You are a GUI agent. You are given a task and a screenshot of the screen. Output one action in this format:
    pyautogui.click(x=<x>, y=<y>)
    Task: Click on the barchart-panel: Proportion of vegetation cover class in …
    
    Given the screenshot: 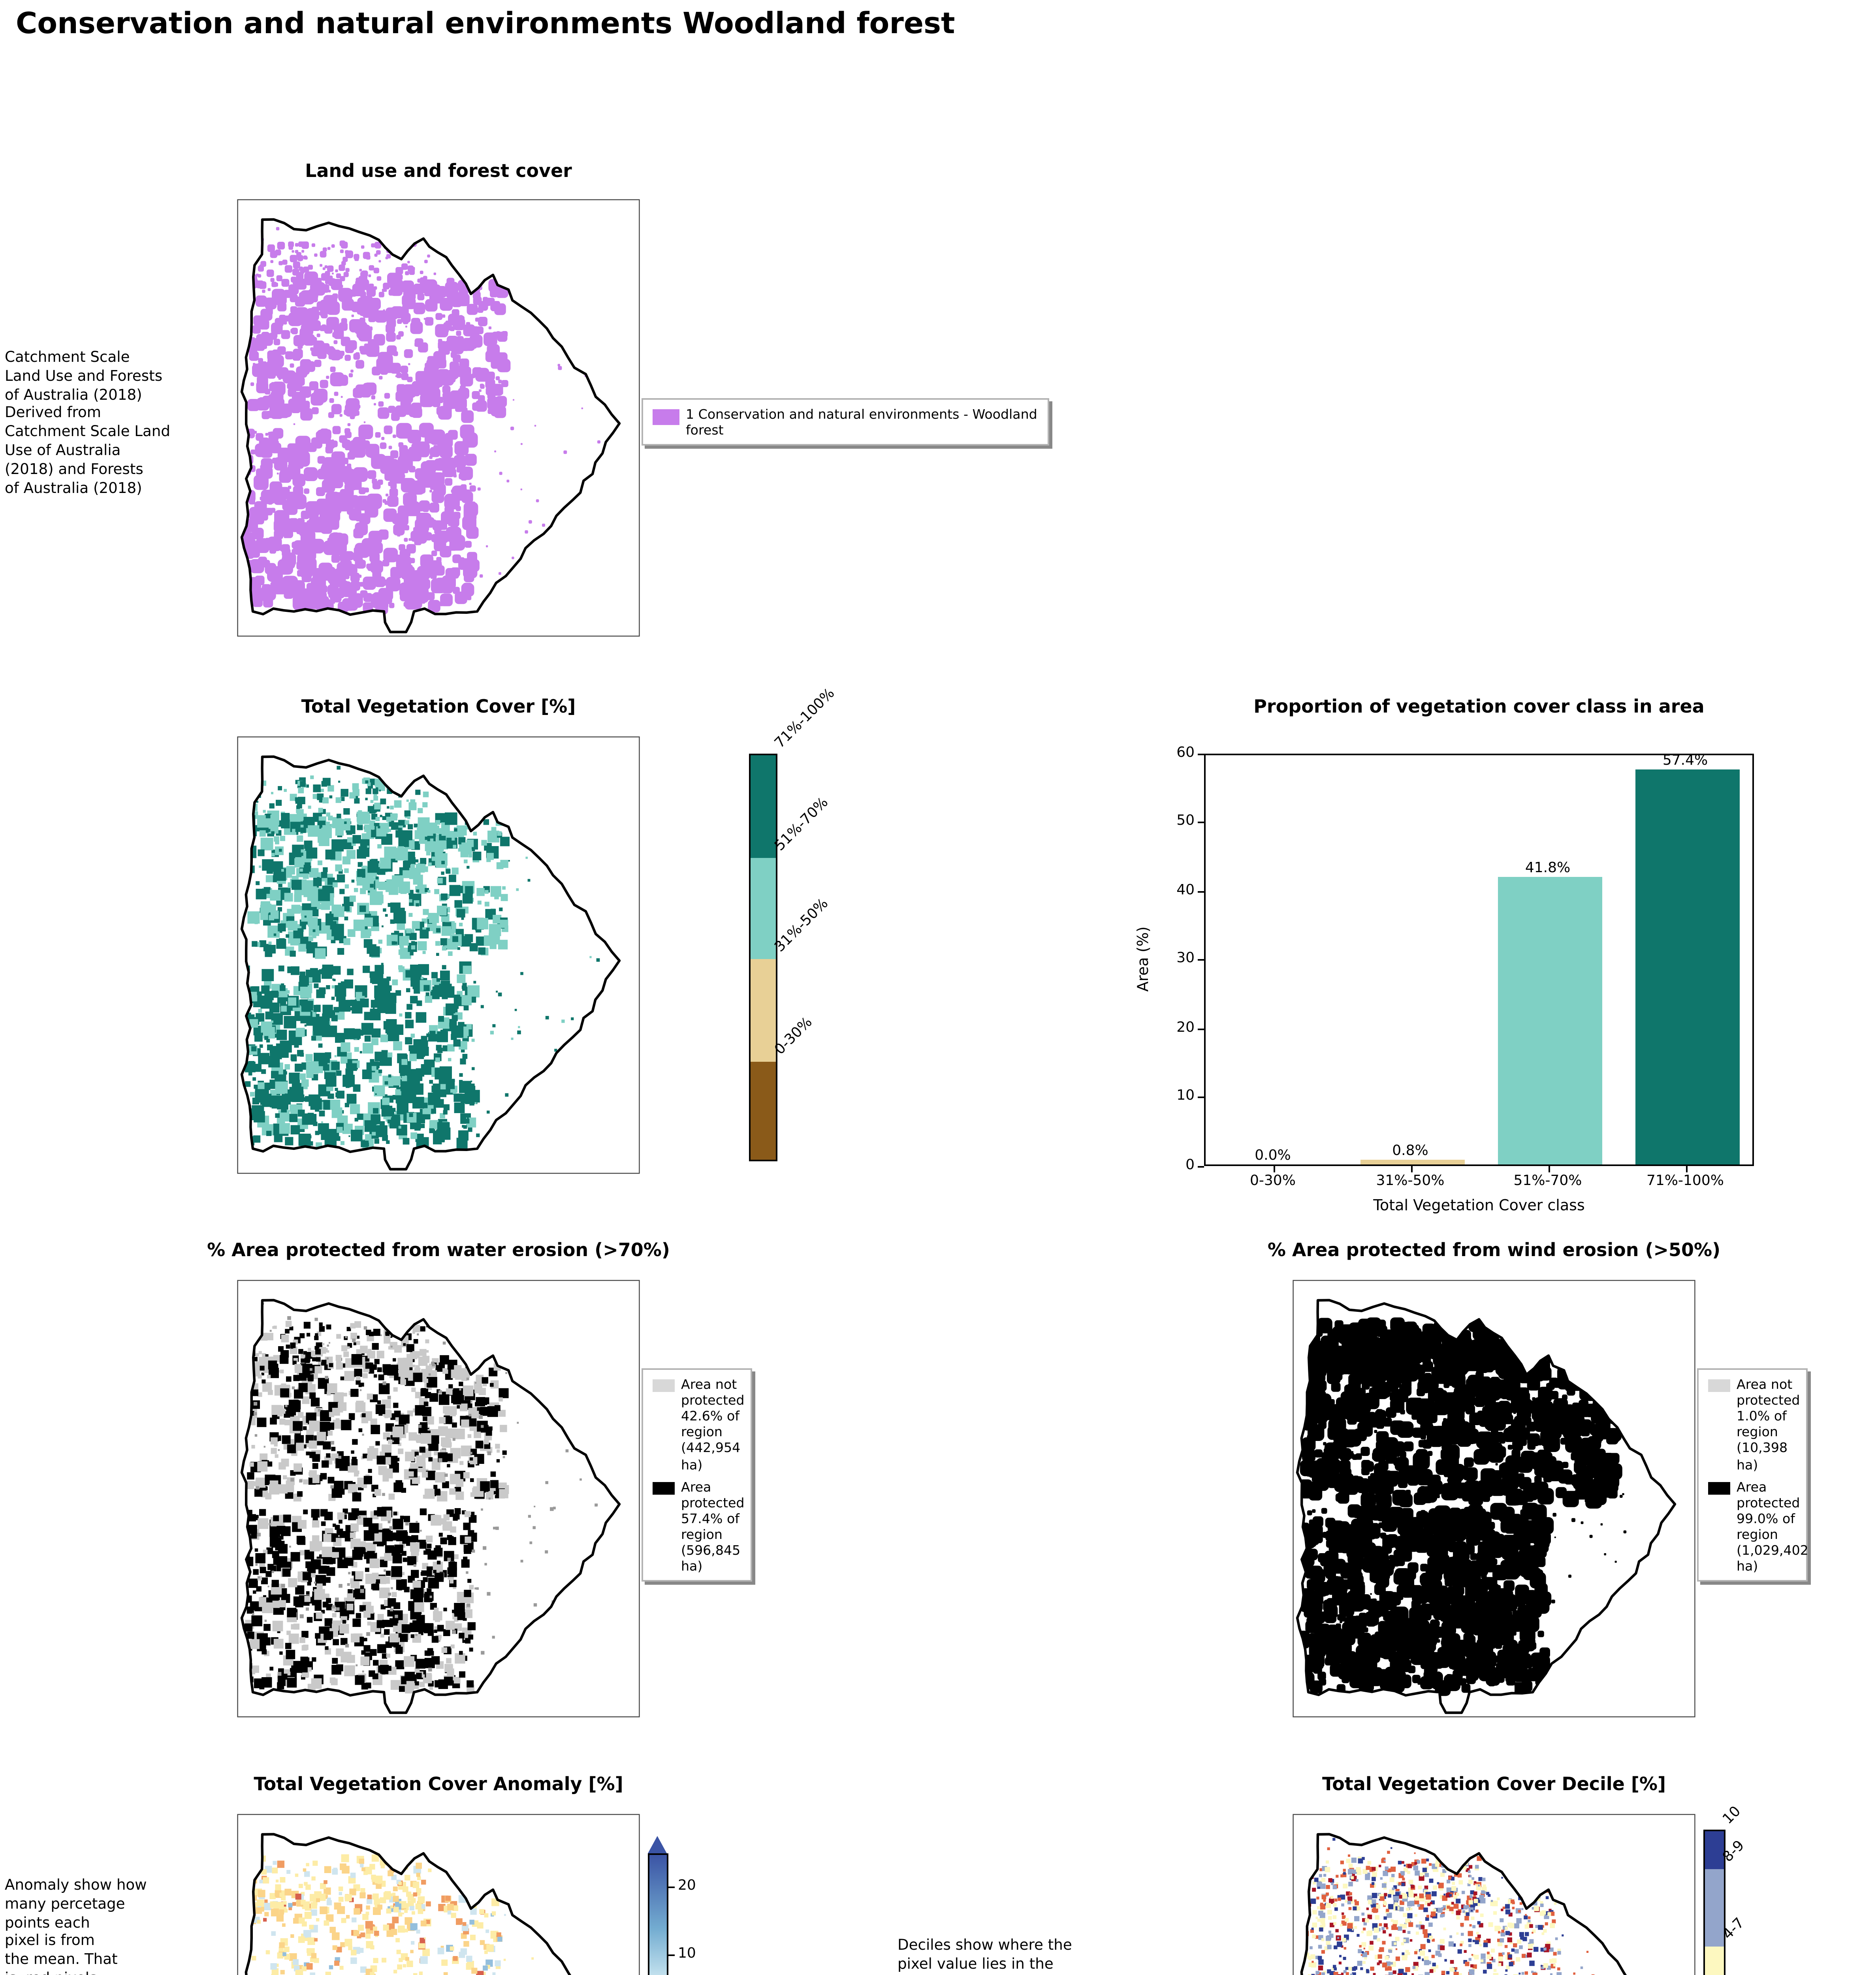 What is the action you would take?
    pyautogui.click(x=1491, y=968)
    